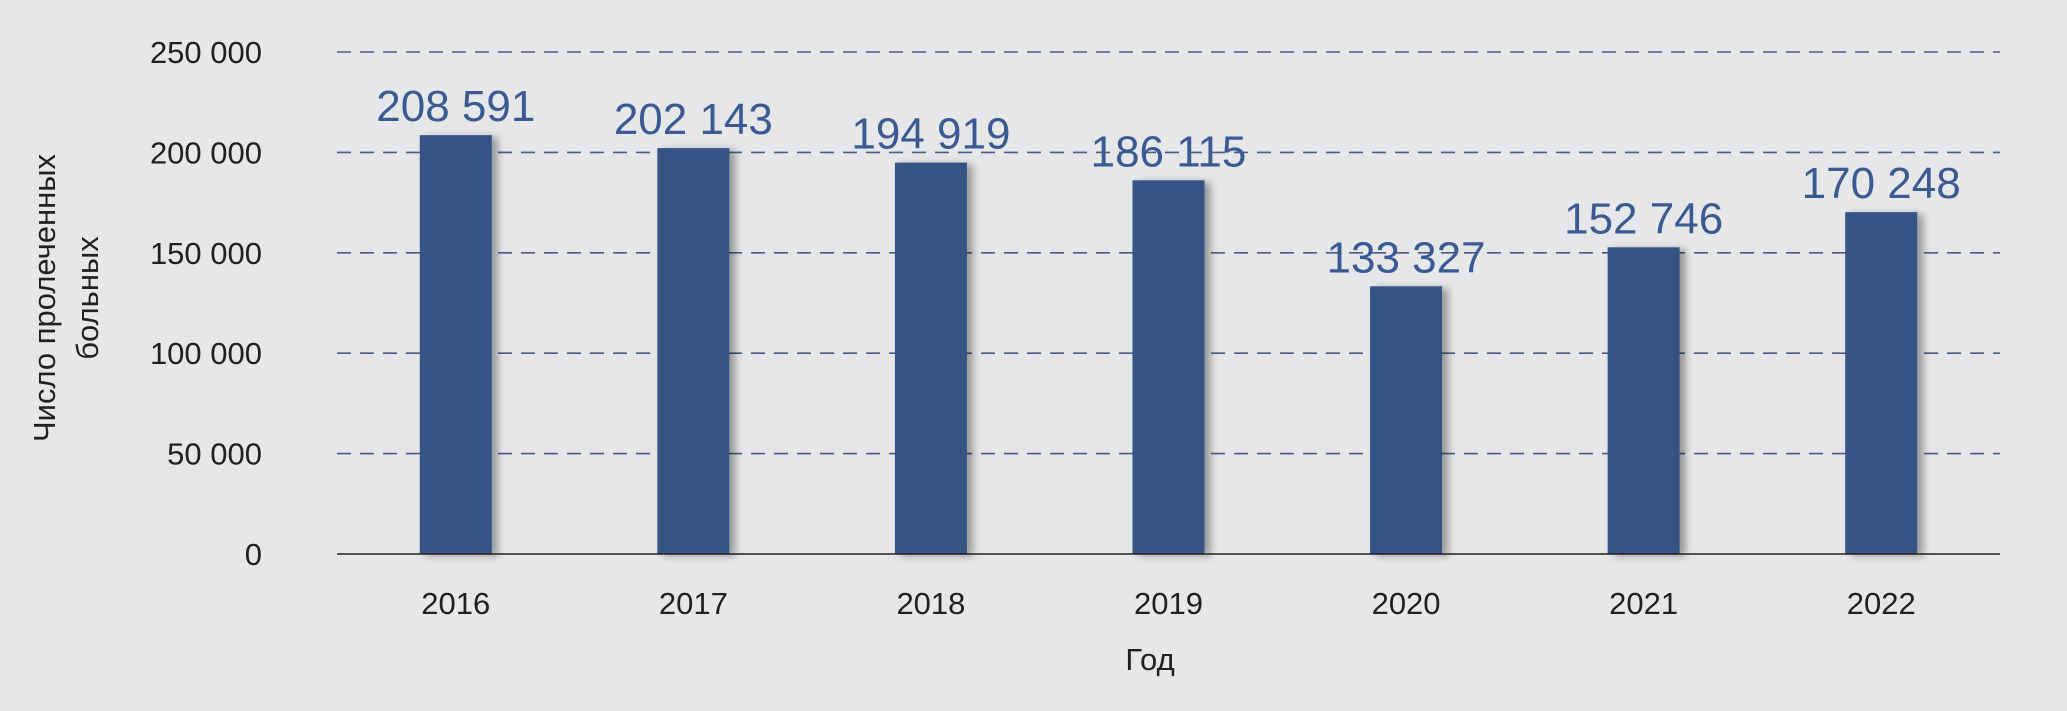 This screenshot has width=2067, height=711. Describe the element at coordinates (1169, 151) in the screenshot. I see `data-label-2019: 186 115` at that location.